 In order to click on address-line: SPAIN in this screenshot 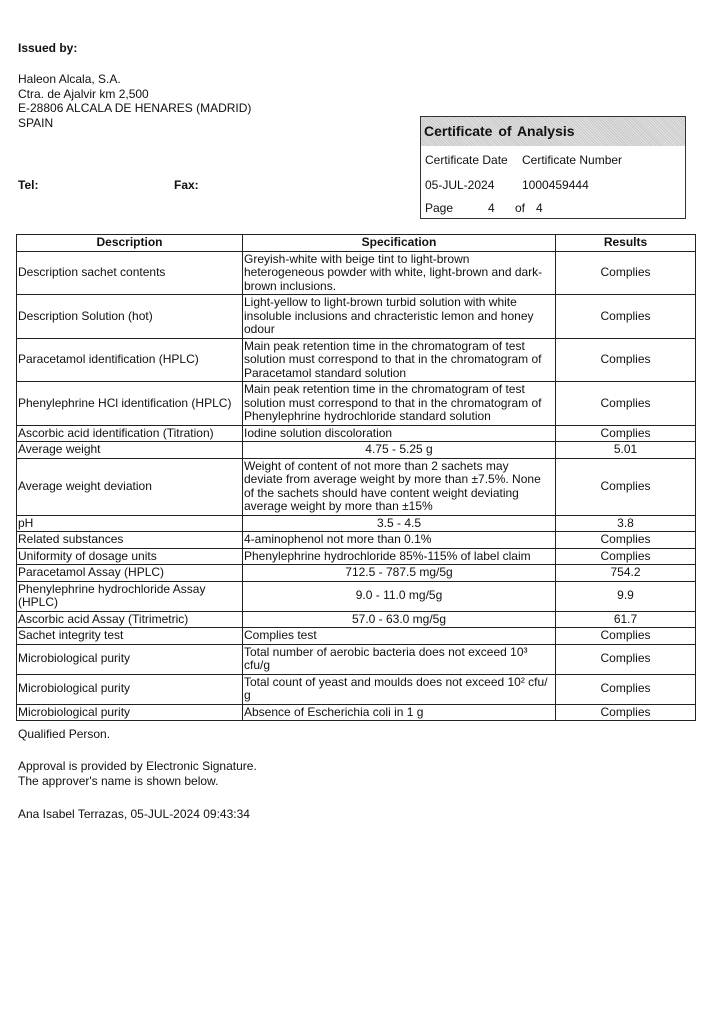, I will do `click(36, 122)`.